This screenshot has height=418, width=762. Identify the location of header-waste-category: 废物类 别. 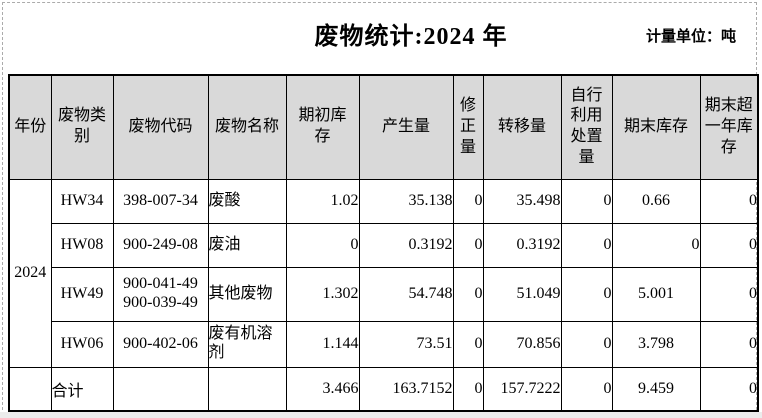
(82, 127).